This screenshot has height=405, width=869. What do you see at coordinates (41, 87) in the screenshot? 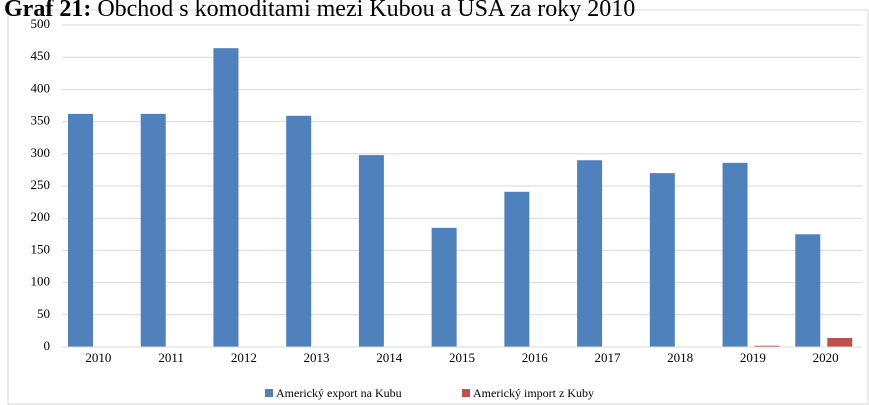
I see `y-tick-label: 400` at bounding box center [41, 87].